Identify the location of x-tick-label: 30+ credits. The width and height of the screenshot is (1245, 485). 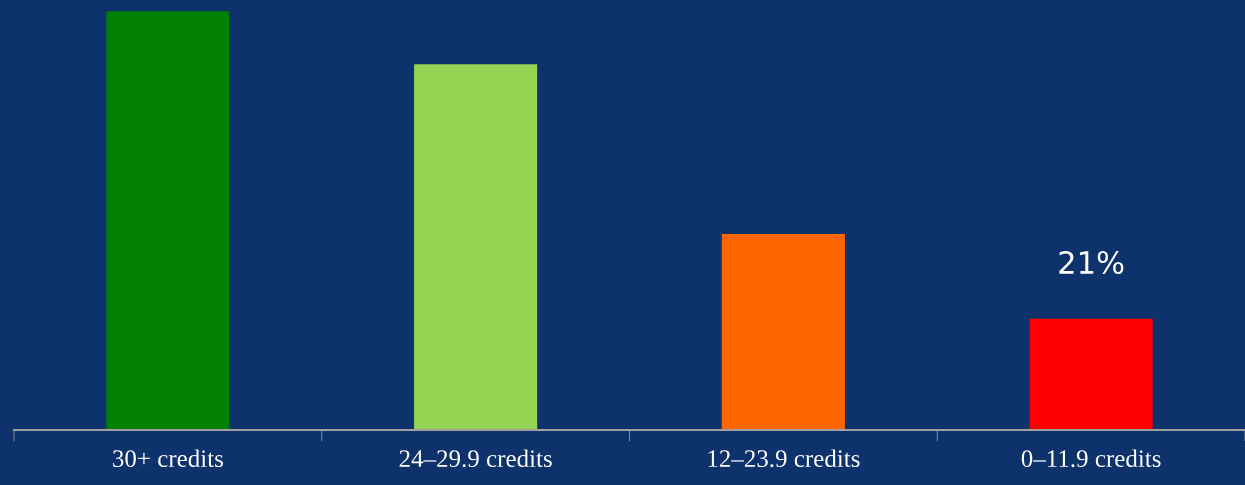
(168, 458).